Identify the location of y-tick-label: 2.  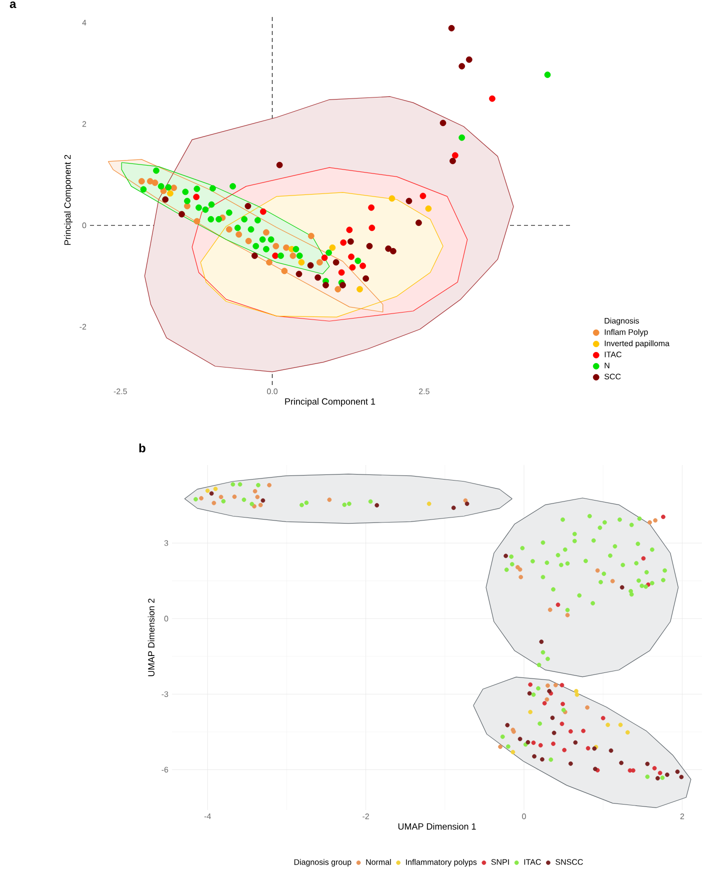
(84, 124).